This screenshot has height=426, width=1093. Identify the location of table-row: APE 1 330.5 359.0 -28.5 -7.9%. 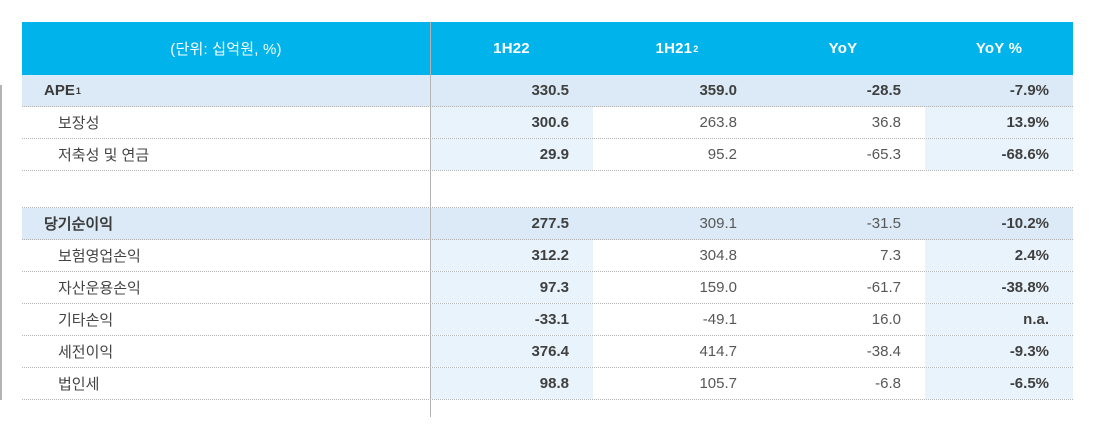
(547, 91).